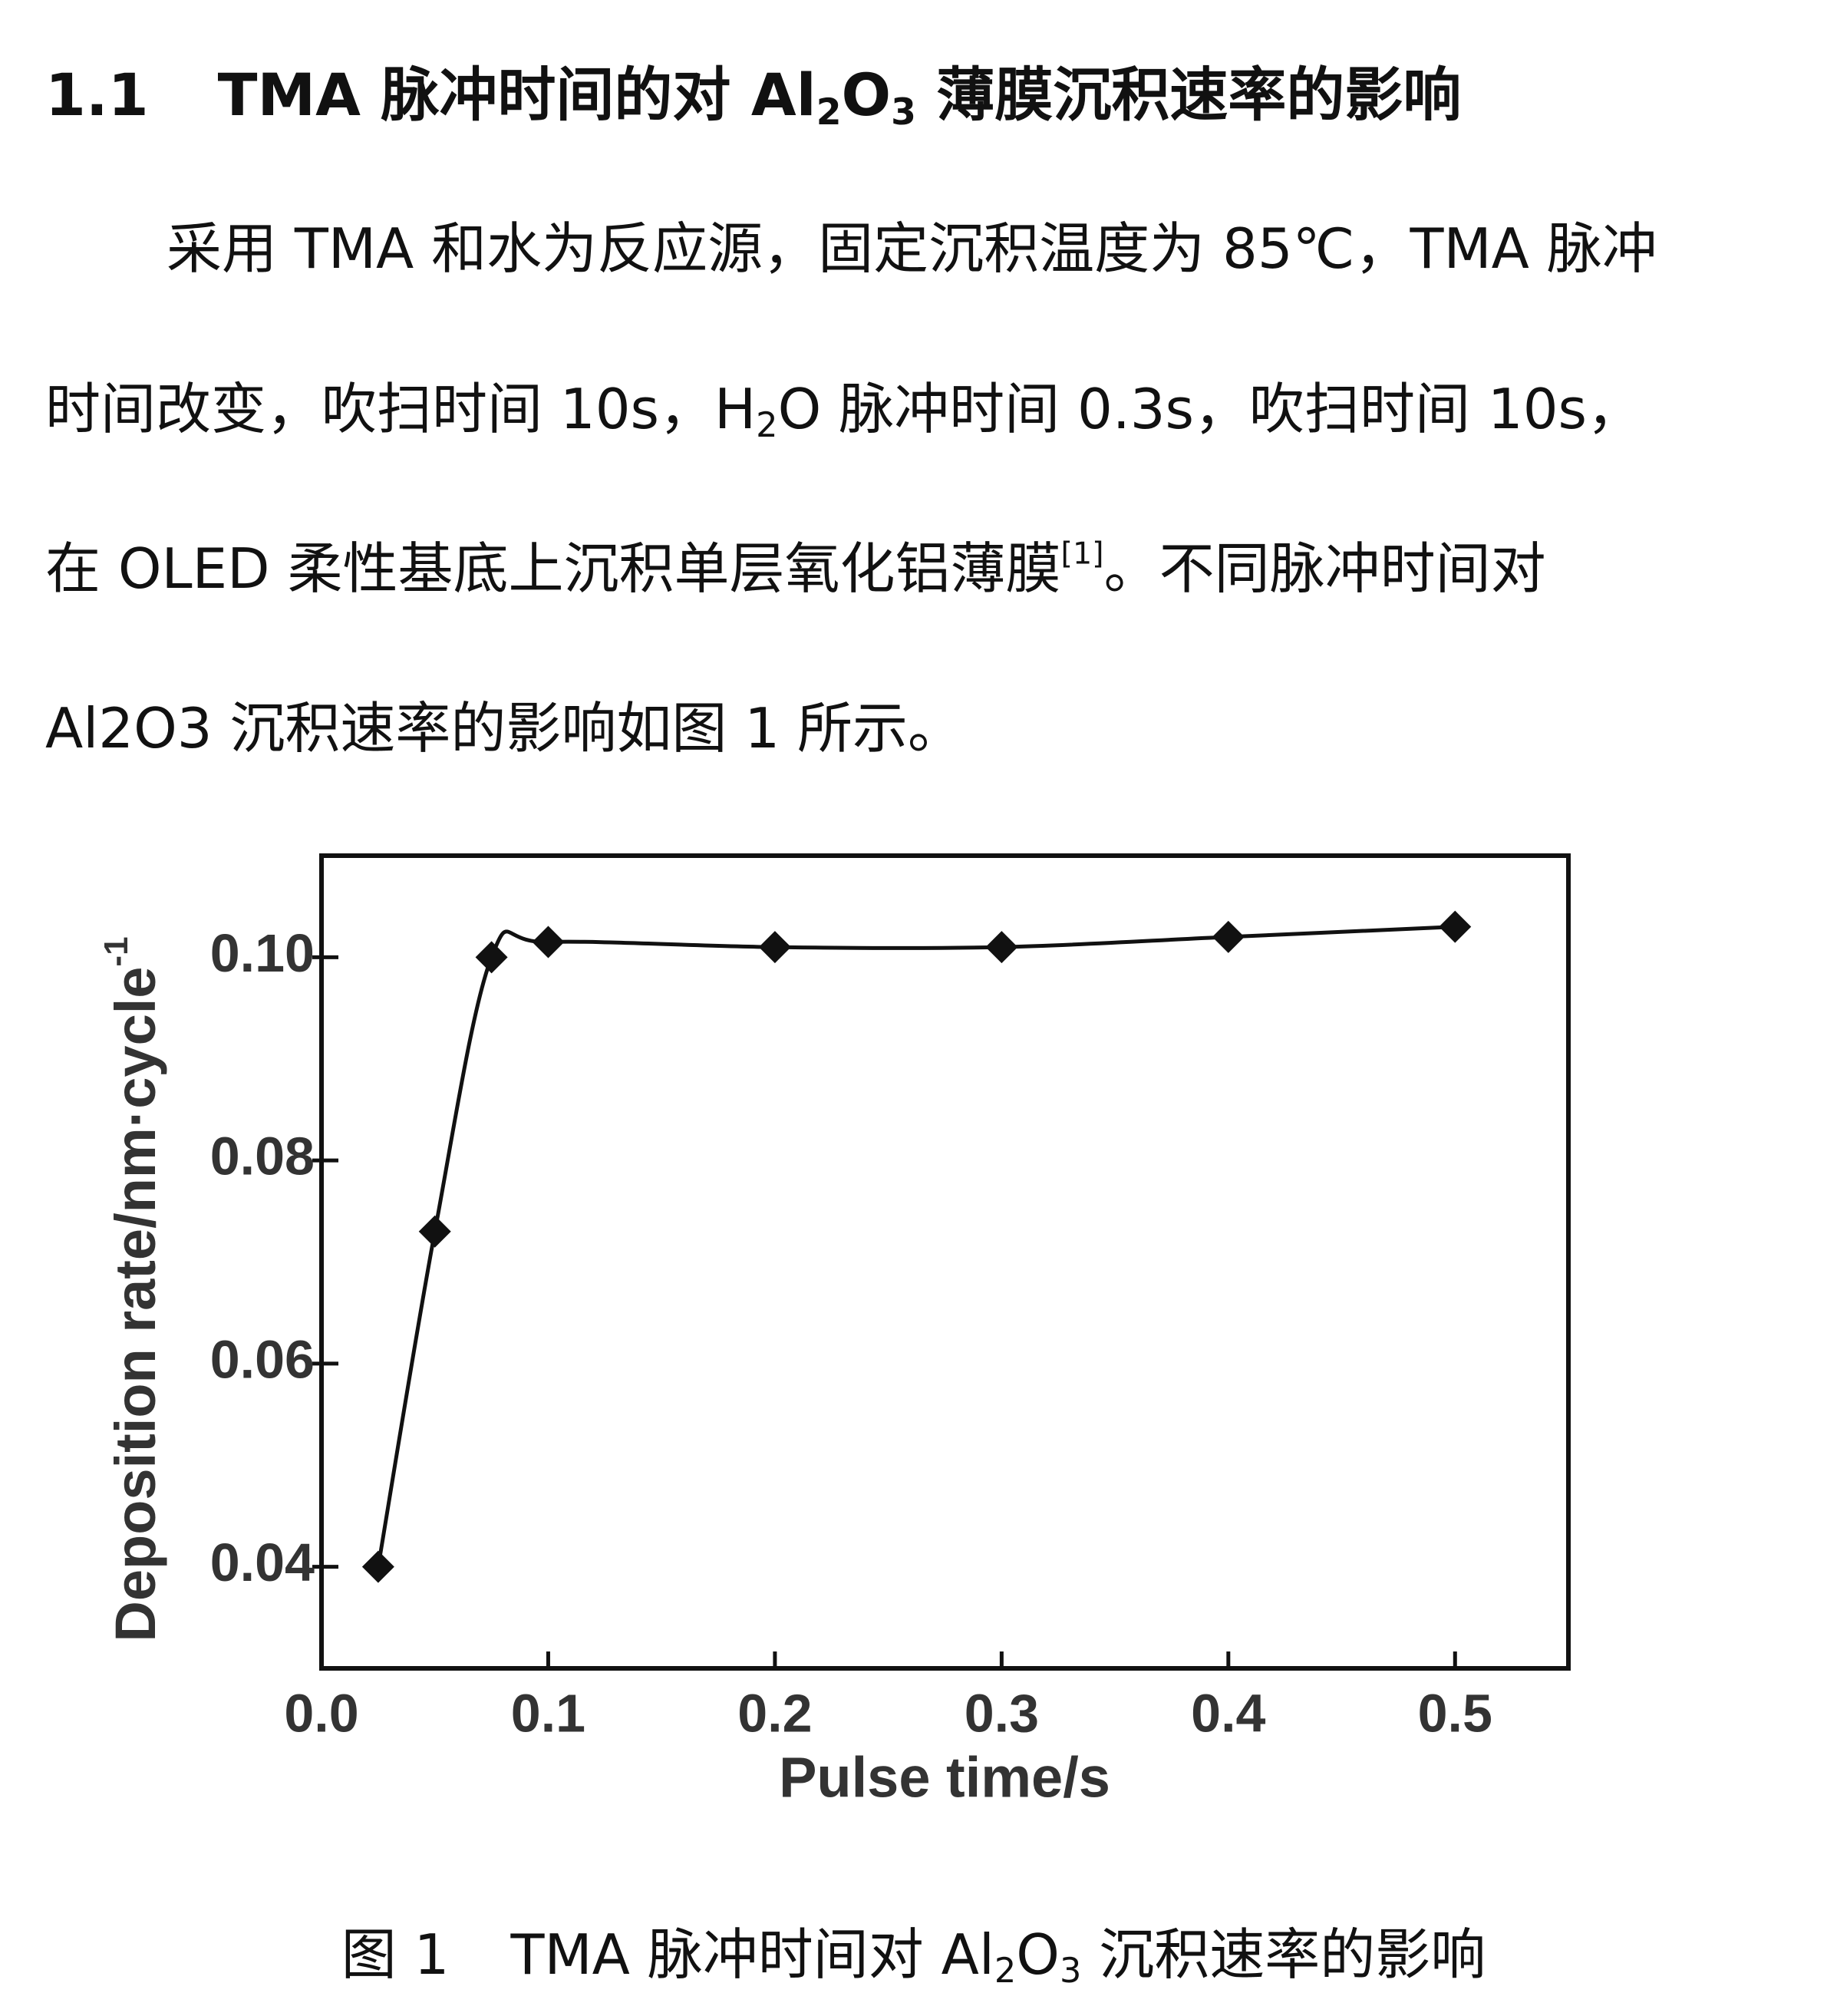  Describe the element at coordinates (516, 95) in the screenshot. I see `heading-text: TMA 脉冲时间的对 Al` at that location.